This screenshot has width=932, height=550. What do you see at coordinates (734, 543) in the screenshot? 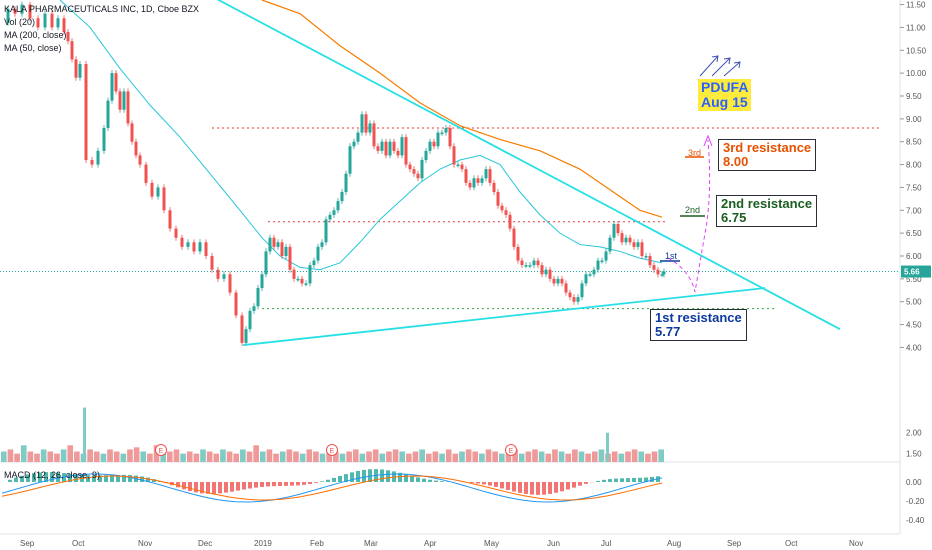
I see `time-axis-label: Sep` at bounding box center [734, 543].